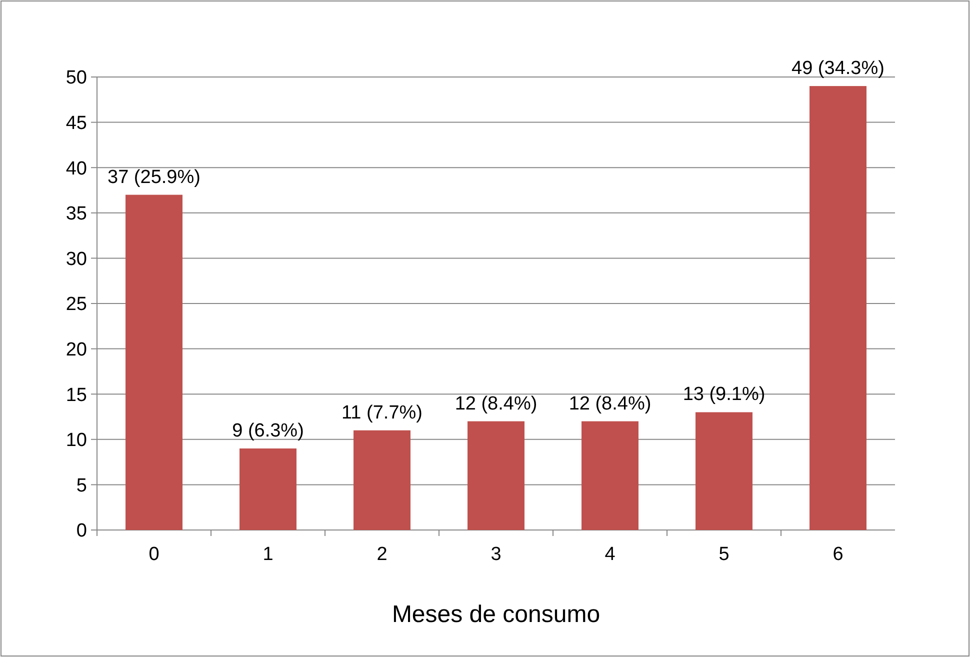 This screenshot has height=657, width=970. I want to click on x-axis-title: Meses de consumo, so click(496, 614).